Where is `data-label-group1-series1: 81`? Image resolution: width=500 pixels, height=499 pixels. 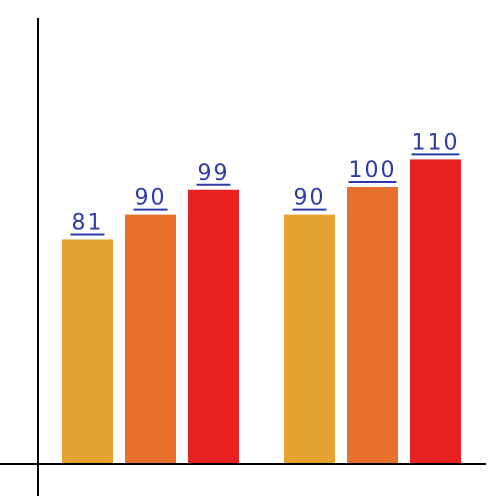 data-label-group1-series1: 81 is located at coordinates (88, 222).